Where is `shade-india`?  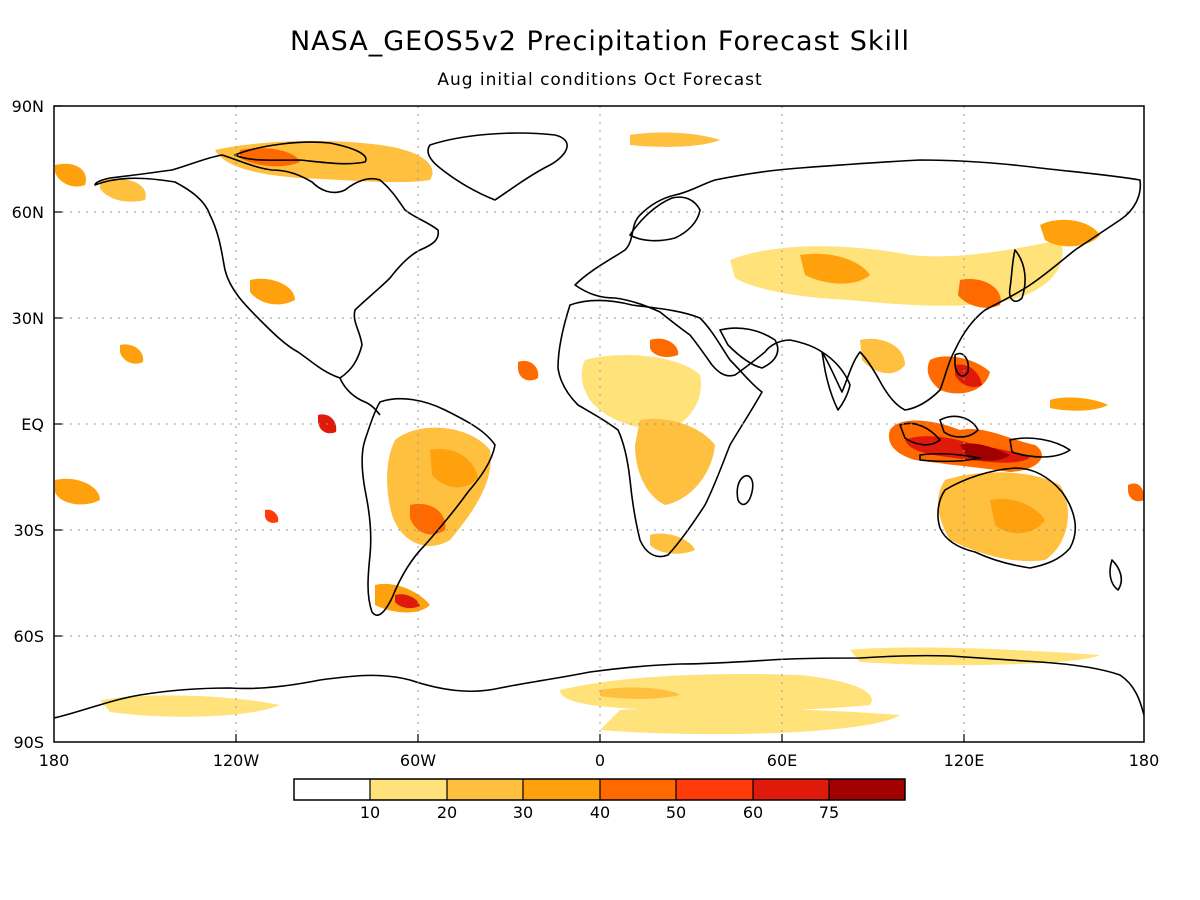 shade-india is located at coordinates (882, 356).